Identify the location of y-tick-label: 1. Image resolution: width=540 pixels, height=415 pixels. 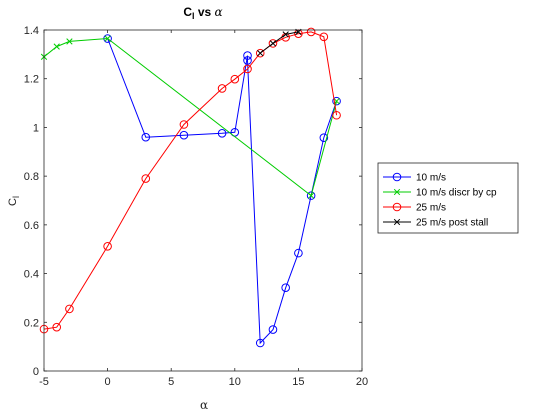
(36, 128).